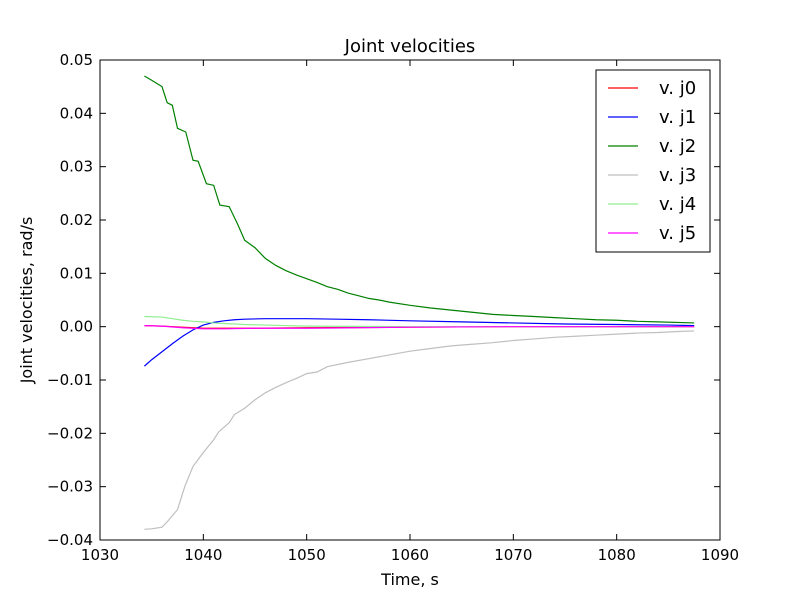 The image size is (800, 600). Describe the element at coordinates (677, 117) in the screenshot. I see `legend-entry-label: v. j1` at that location.